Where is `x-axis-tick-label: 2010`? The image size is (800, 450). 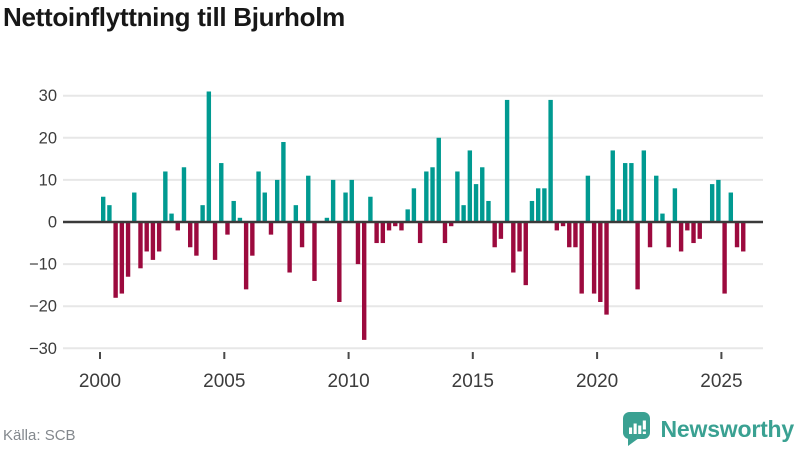 x-axis-tick-label: 2010 is located at coordinates (348, 381).